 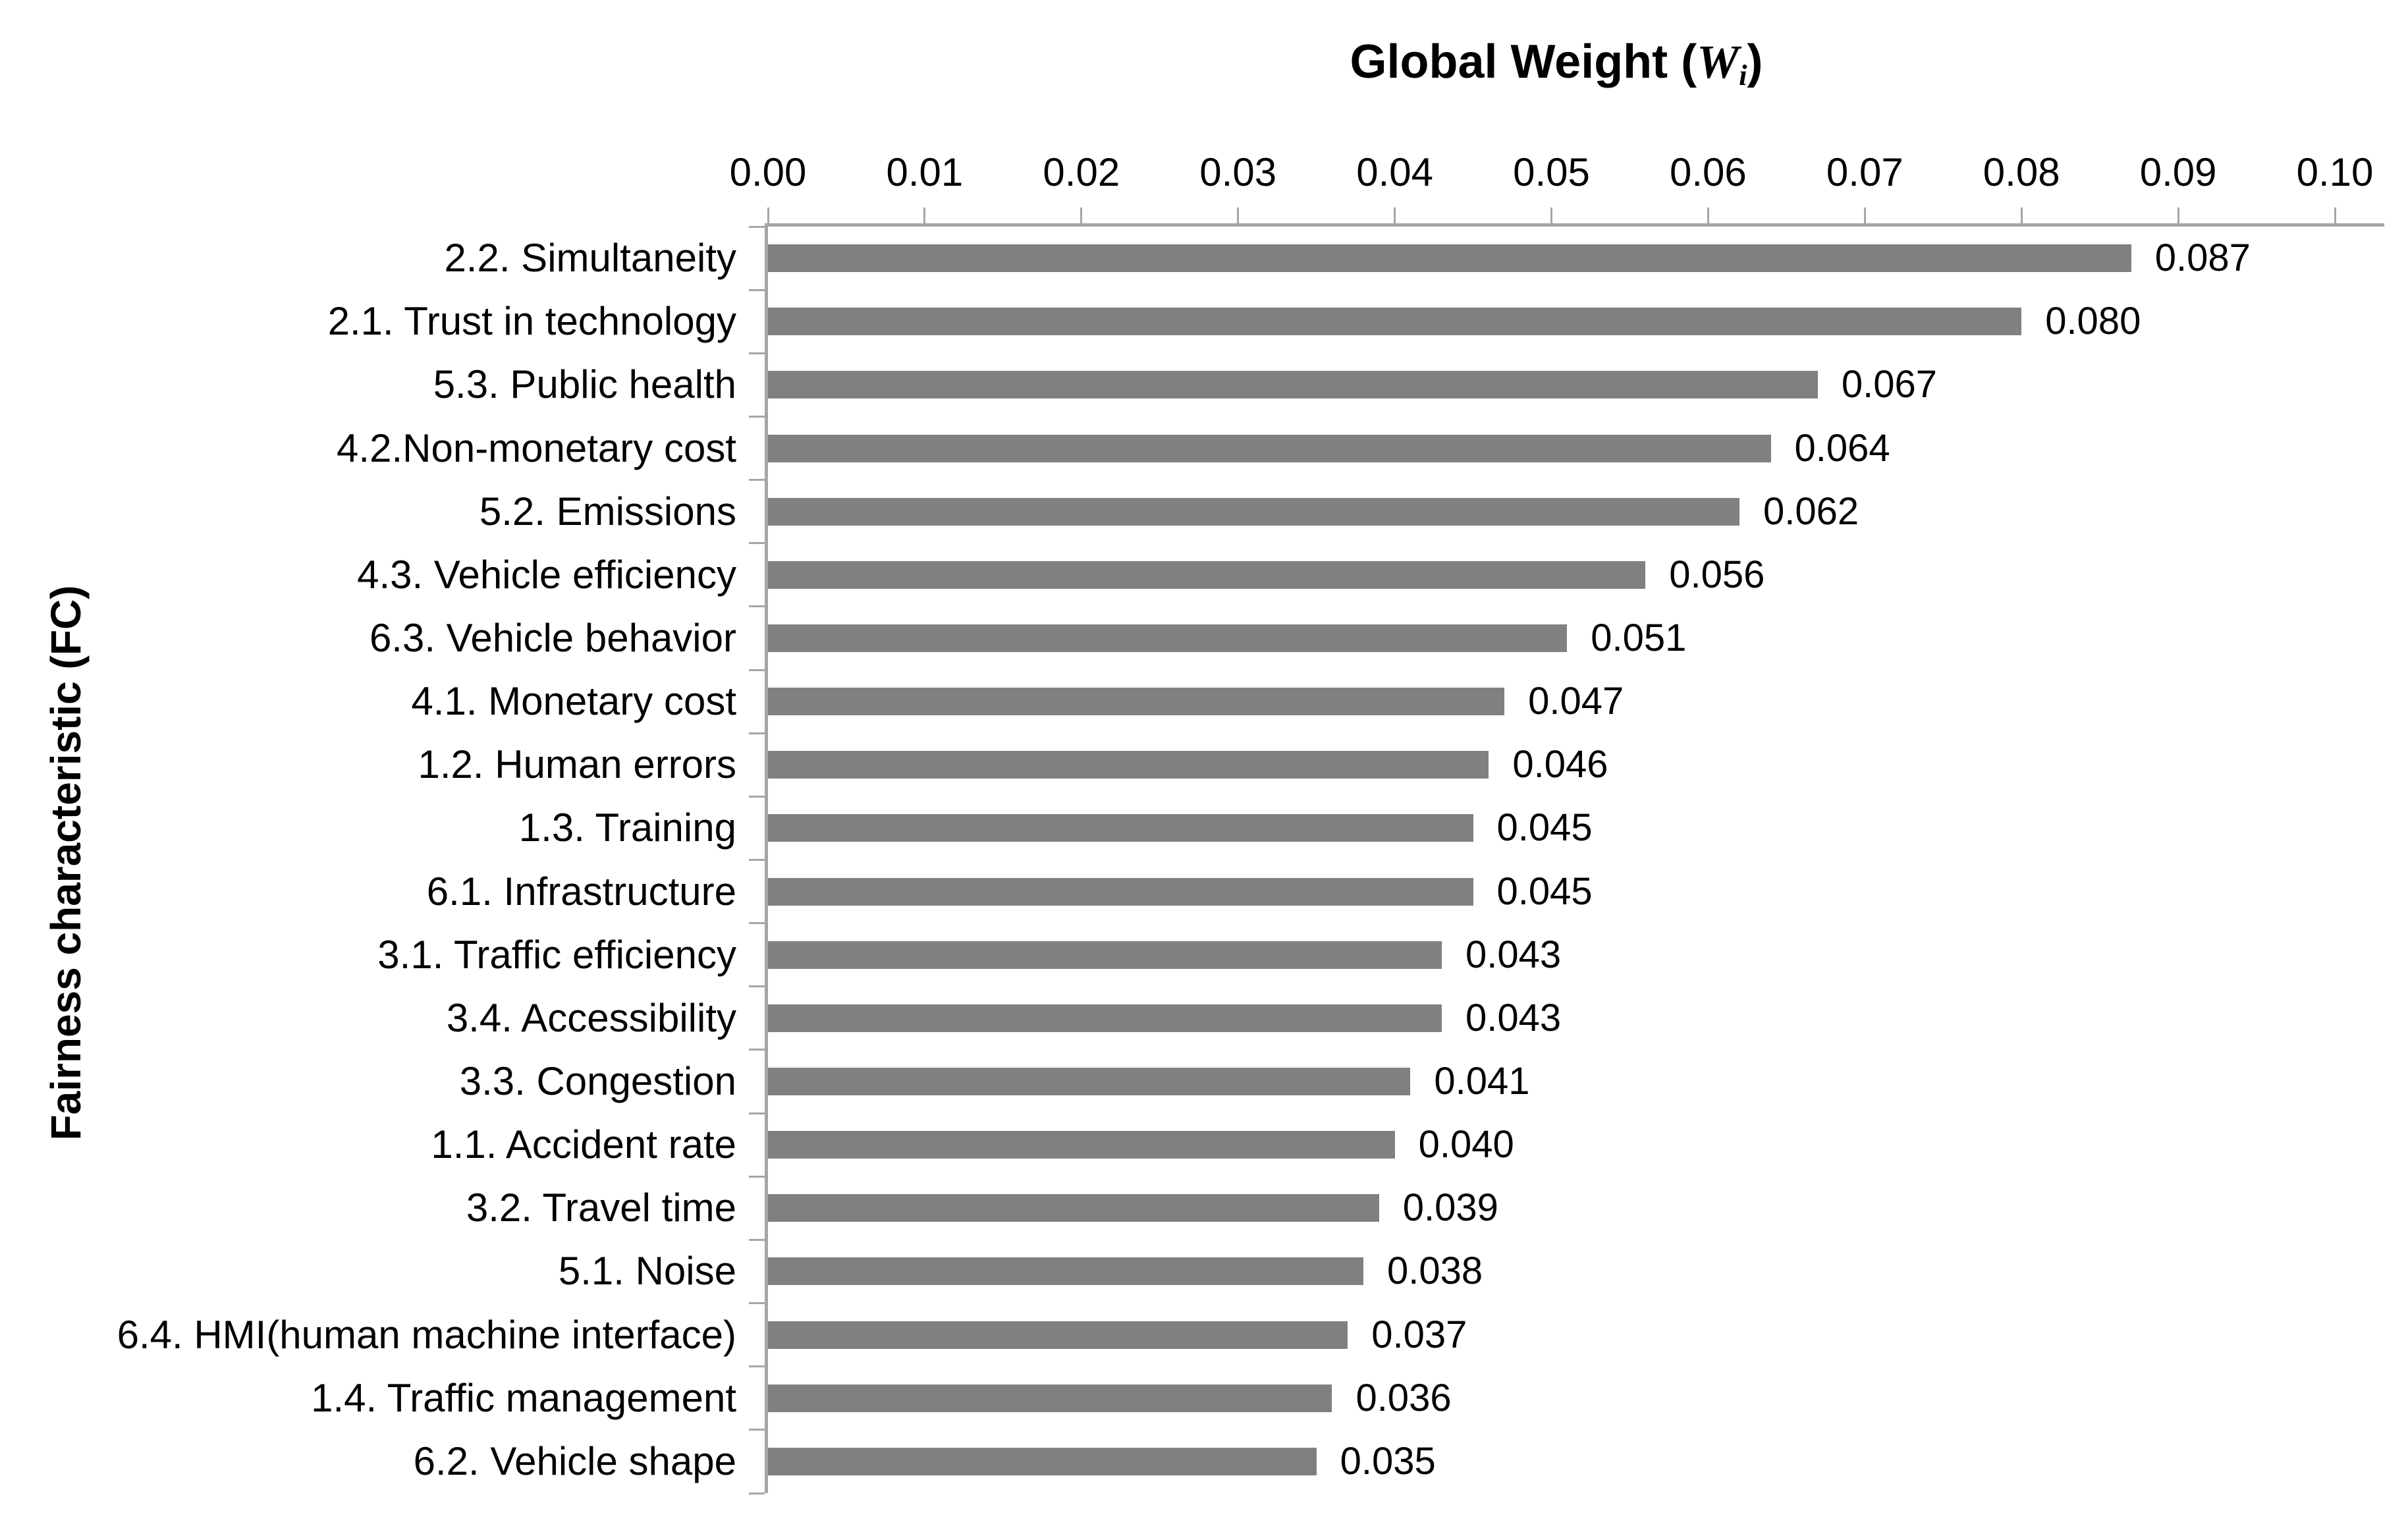 What do you see at coordinates (2178, 172) in the screenshot?
I see `x-tick-label: 0.09` at bounding box center [2178, 172].